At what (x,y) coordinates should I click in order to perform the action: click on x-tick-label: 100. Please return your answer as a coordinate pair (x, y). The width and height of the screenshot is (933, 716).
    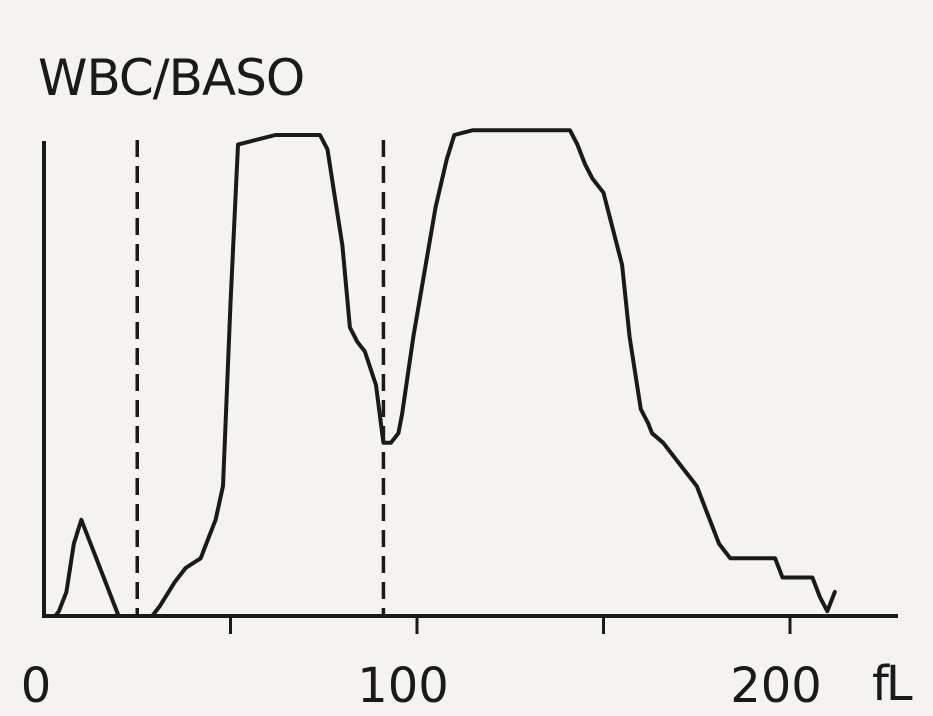
    Looking at the image, I should click on (403, 686).